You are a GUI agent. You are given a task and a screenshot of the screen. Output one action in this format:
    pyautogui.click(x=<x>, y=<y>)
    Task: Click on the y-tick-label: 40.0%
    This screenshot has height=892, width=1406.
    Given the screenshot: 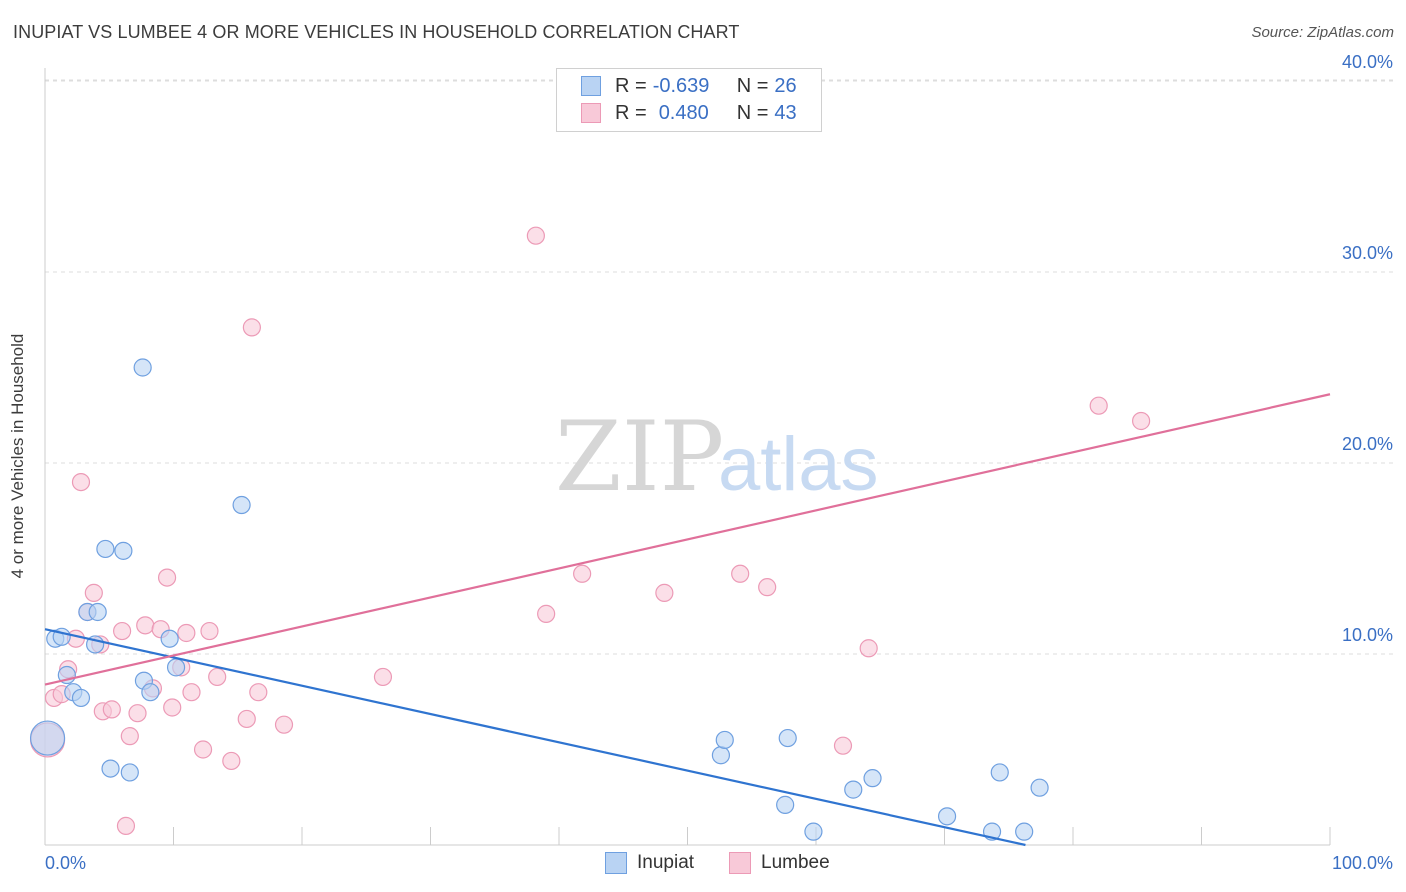 What is the action you would take?
    pyautogui.click(x=1367, y=62)
    